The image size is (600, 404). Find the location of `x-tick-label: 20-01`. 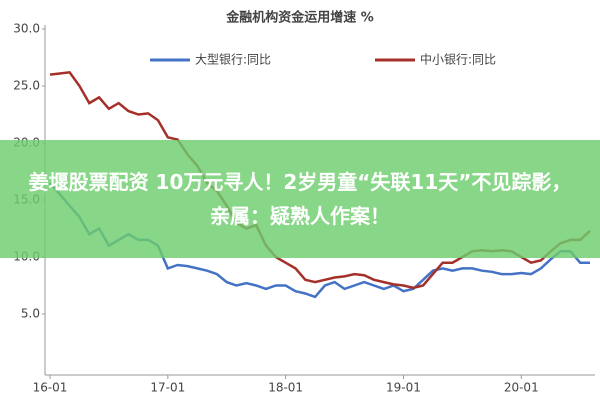

x-tick-label: 20-01 is located at coordinates (521, 388).